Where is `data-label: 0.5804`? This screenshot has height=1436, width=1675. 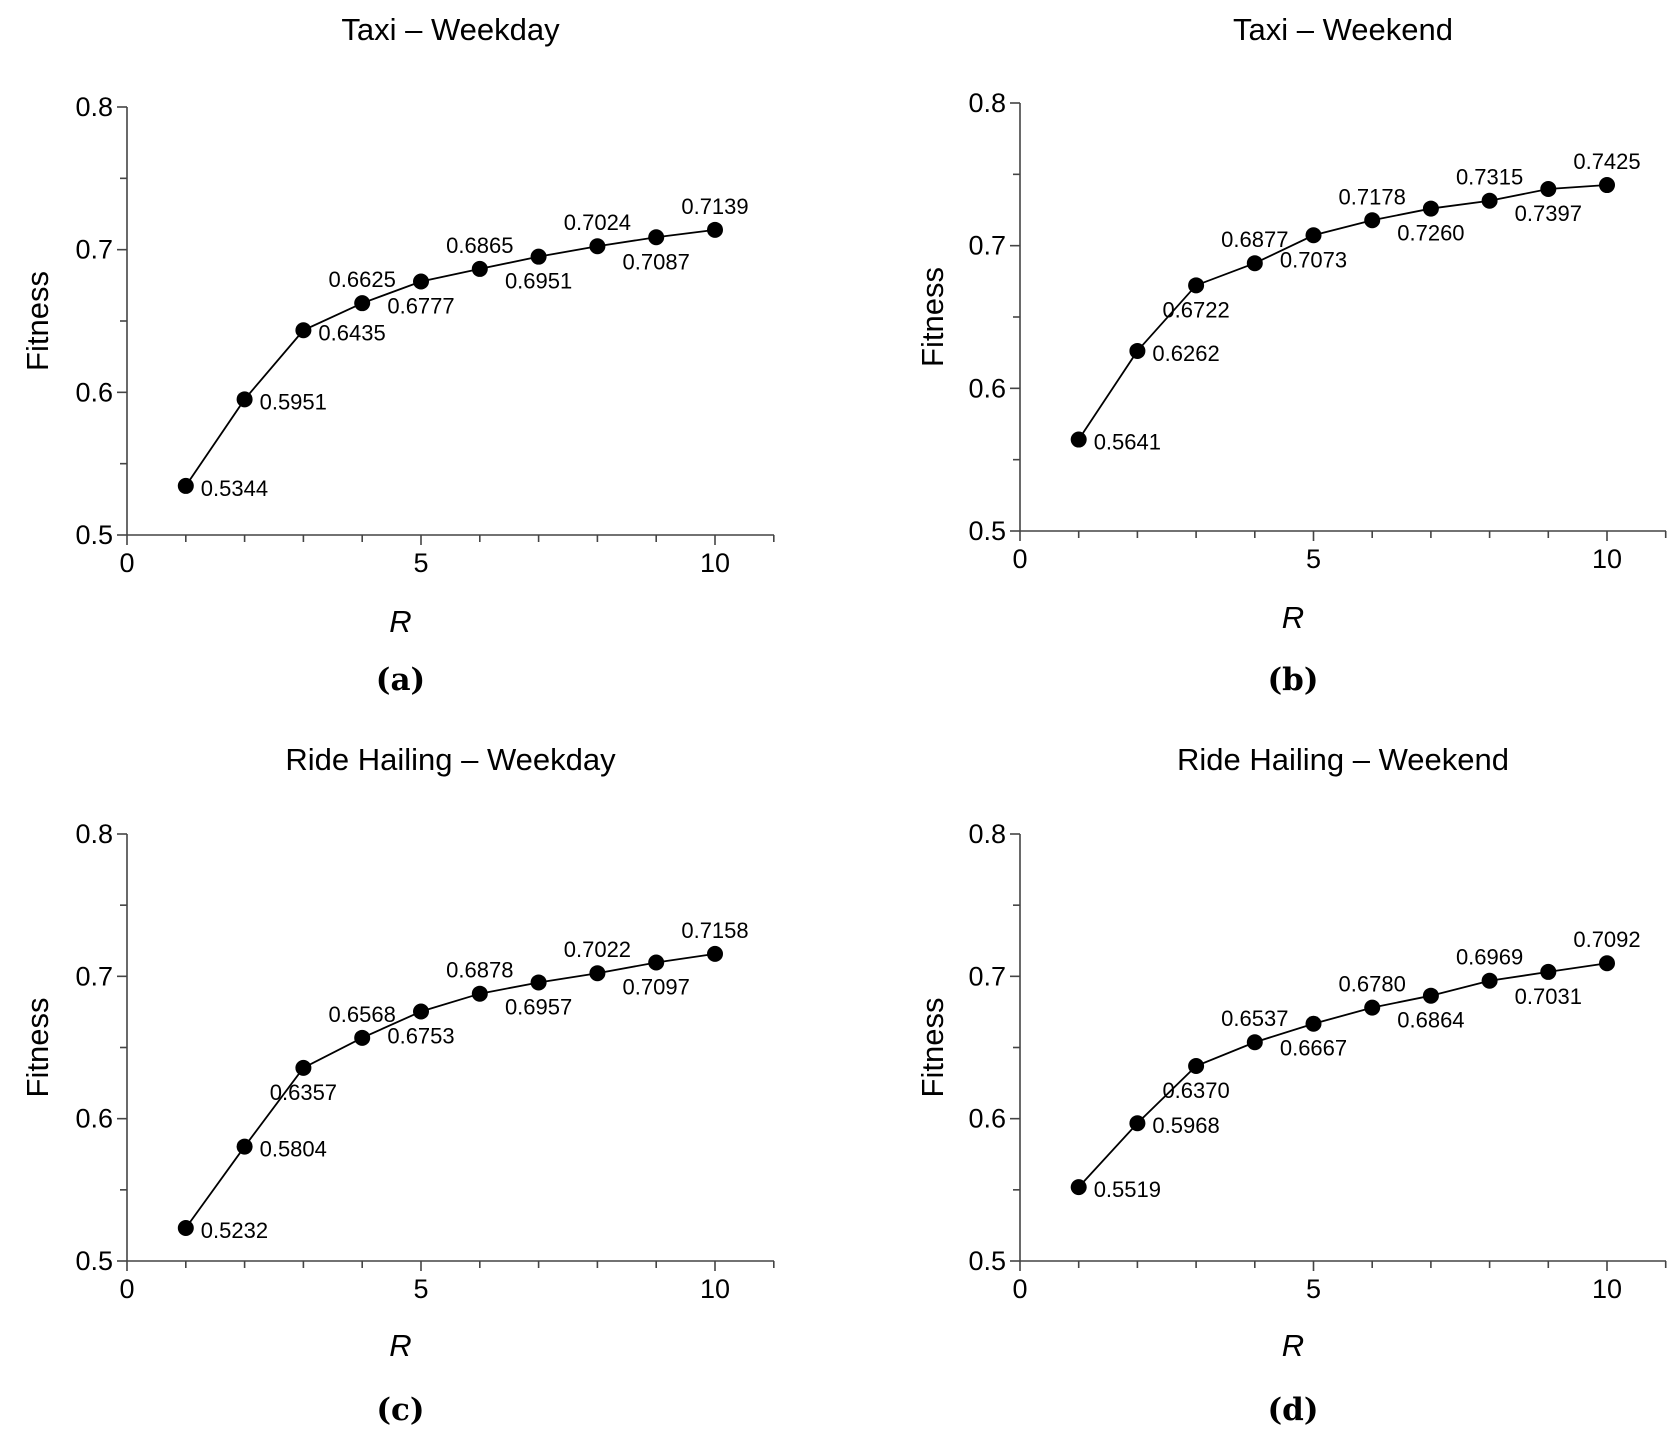 data-label: 0.5804 is located at coordinates (293, 1149).